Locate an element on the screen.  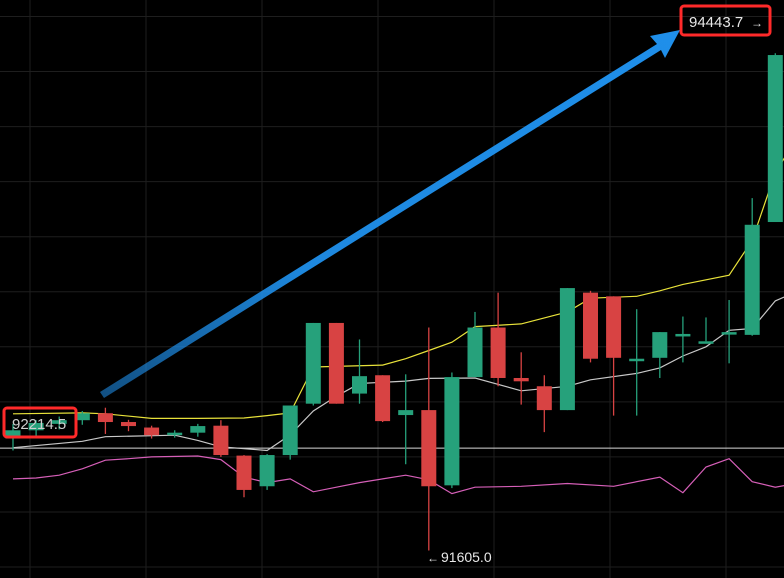
min-price-arrow: ← is located at coordinates (433, 558).